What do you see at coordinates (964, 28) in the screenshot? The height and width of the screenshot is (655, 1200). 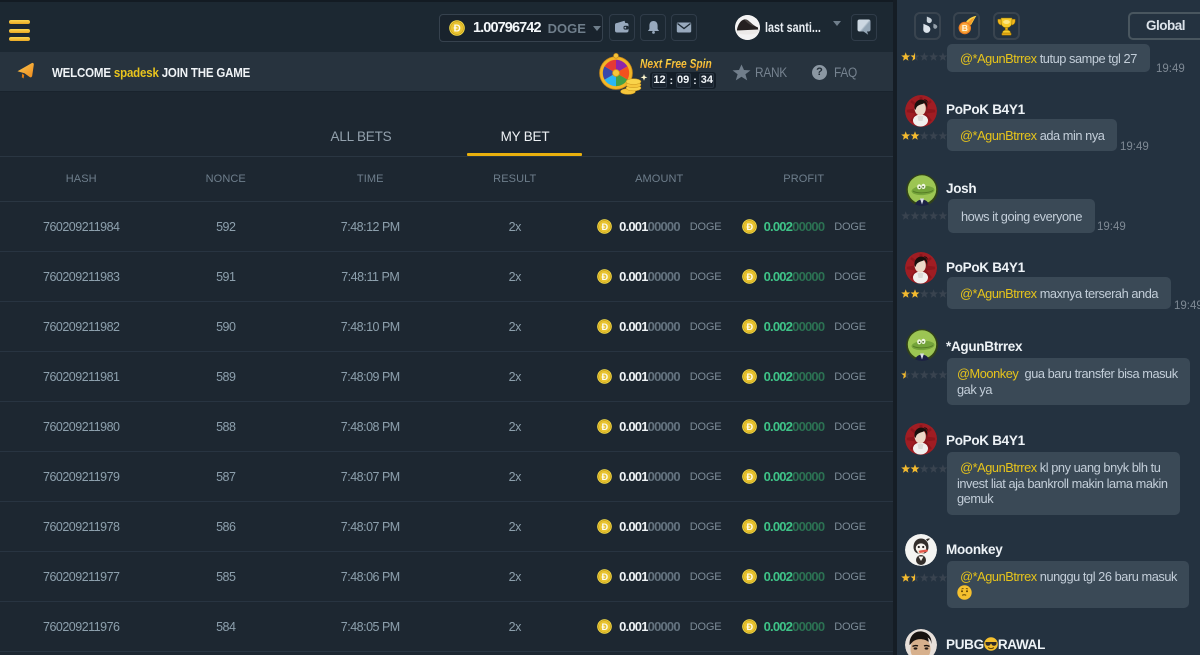 I see `svg-text: B` at bounding box center [964, 28].